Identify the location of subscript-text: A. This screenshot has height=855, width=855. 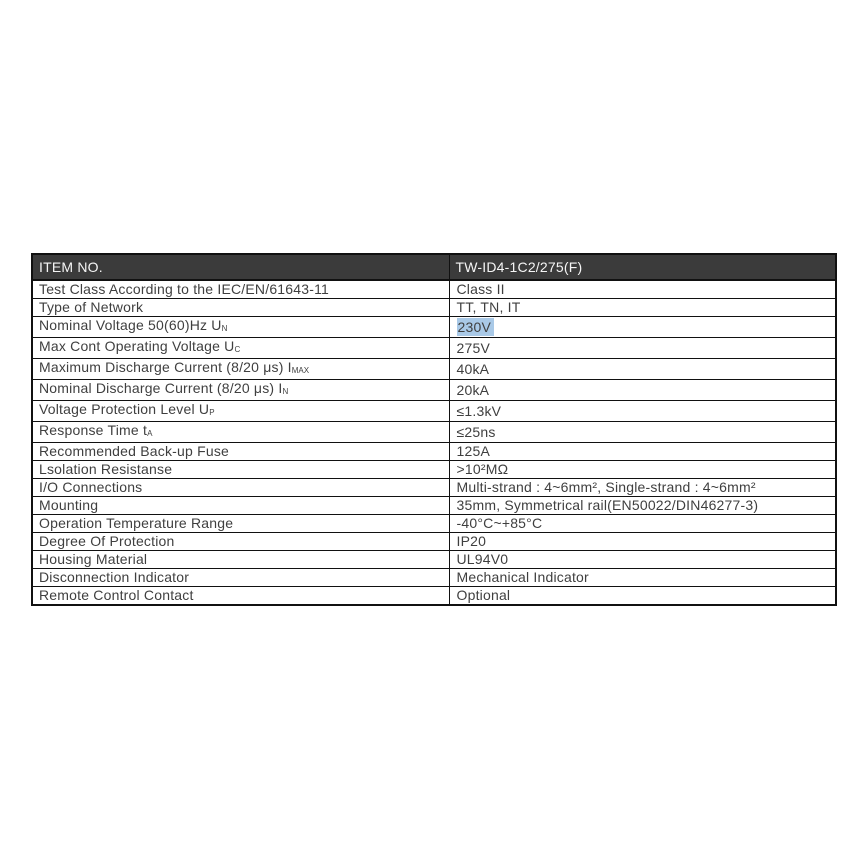
(150, 433).